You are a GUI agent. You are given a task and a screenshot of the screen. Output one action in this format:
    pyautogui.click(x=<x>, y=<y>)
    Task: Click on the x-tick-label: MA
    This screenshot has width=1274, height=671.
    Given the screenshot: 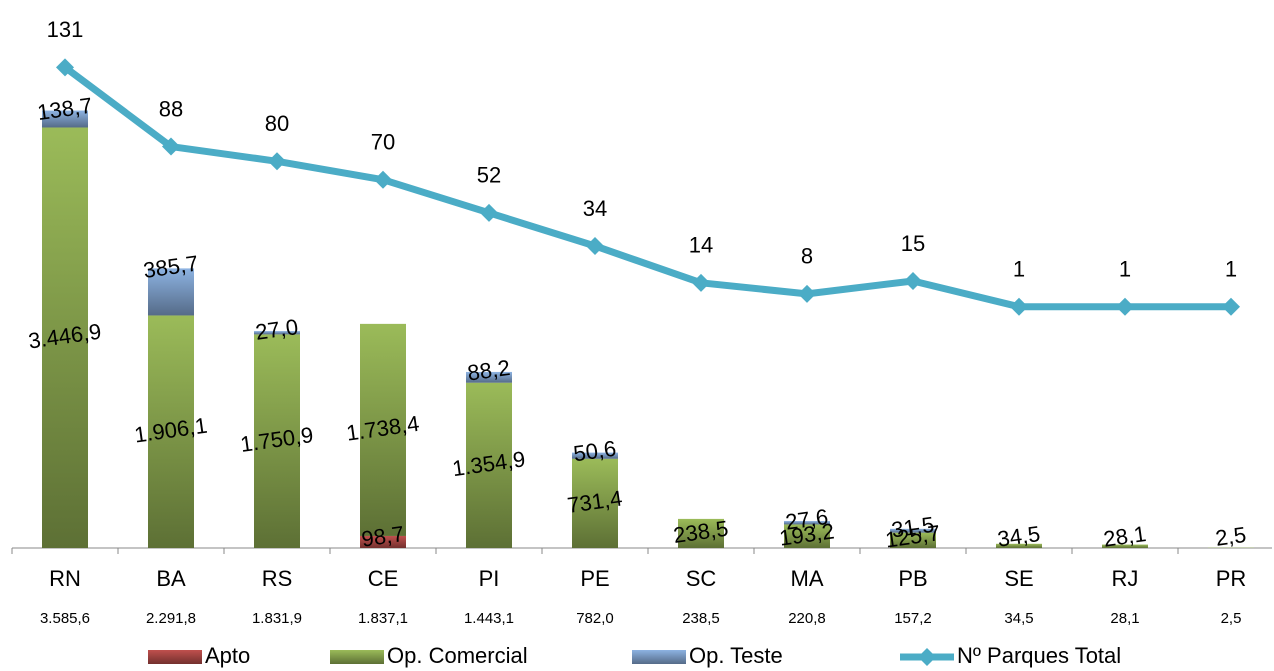 What is the action you would take?
    pyautogui.click(x=807, y=578)
    